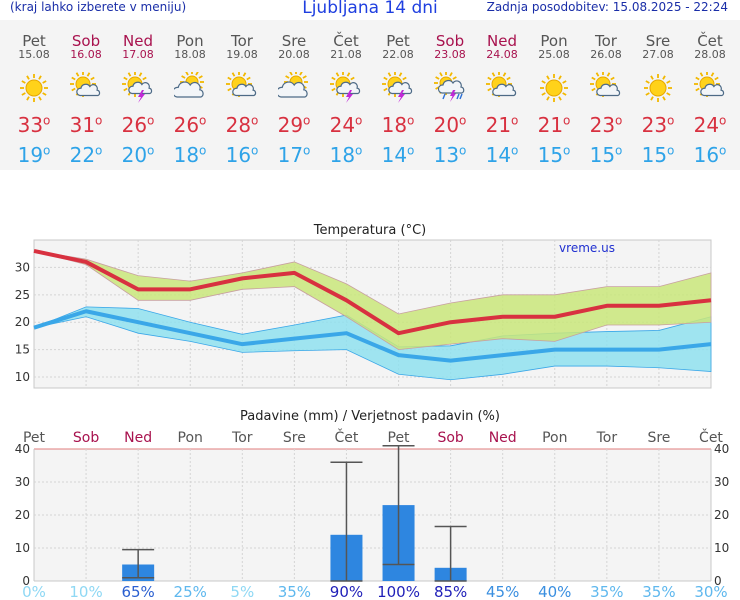 Image resolution: width=740 pixels, height=600 pixels. Describe the element at coordinates (502, 54) in the screenshot. I see `day-date: 24.08` at that location.